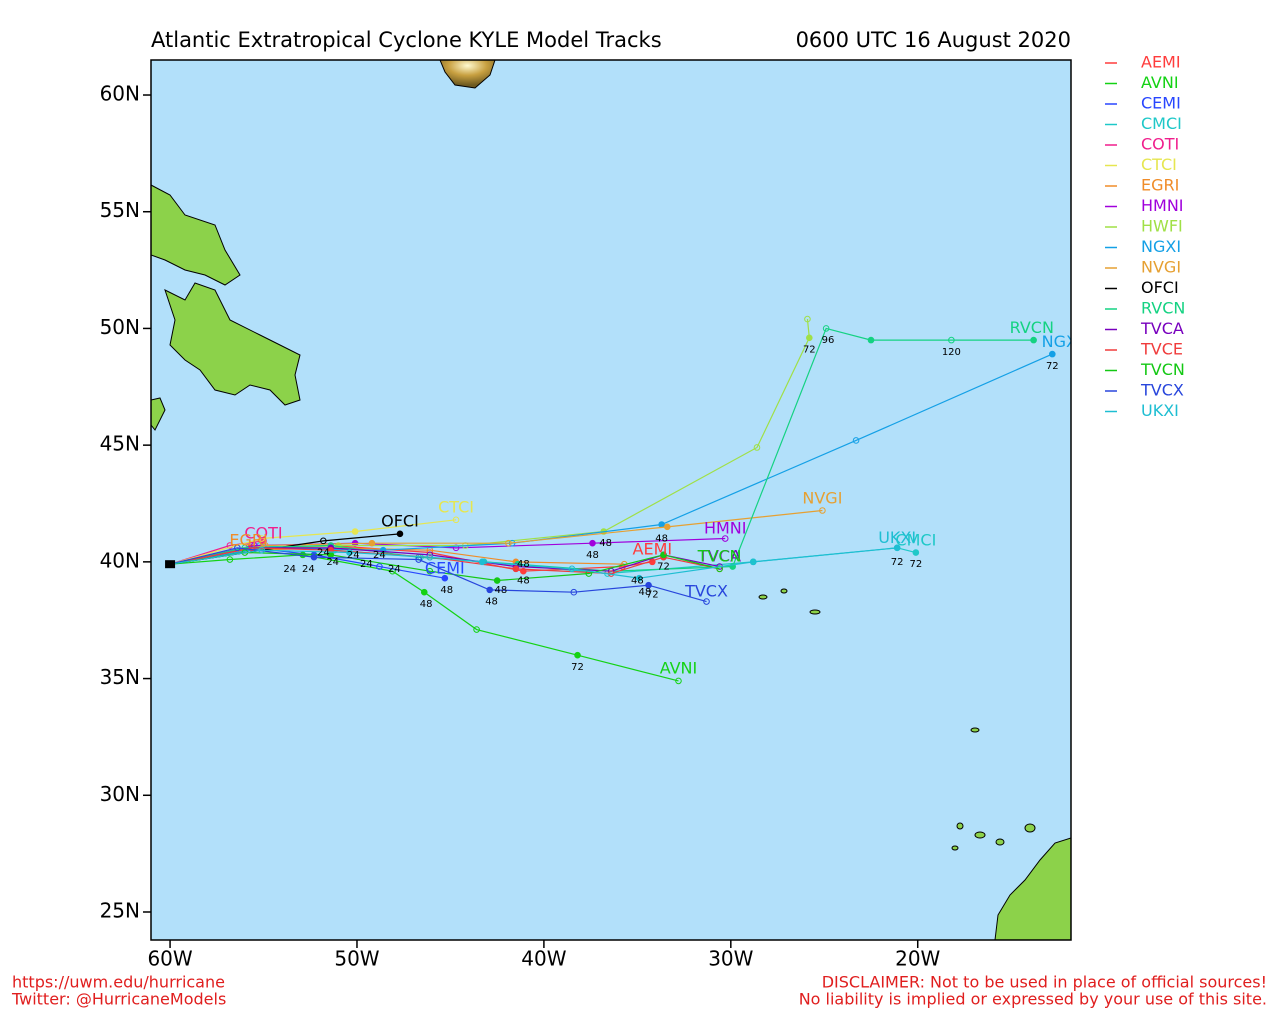 The height and width of the screenshot is (1028, 1280). Describe the element at coordinates (1161, 349) in the screenshot. I see `legend-label: TVCE` at that location.